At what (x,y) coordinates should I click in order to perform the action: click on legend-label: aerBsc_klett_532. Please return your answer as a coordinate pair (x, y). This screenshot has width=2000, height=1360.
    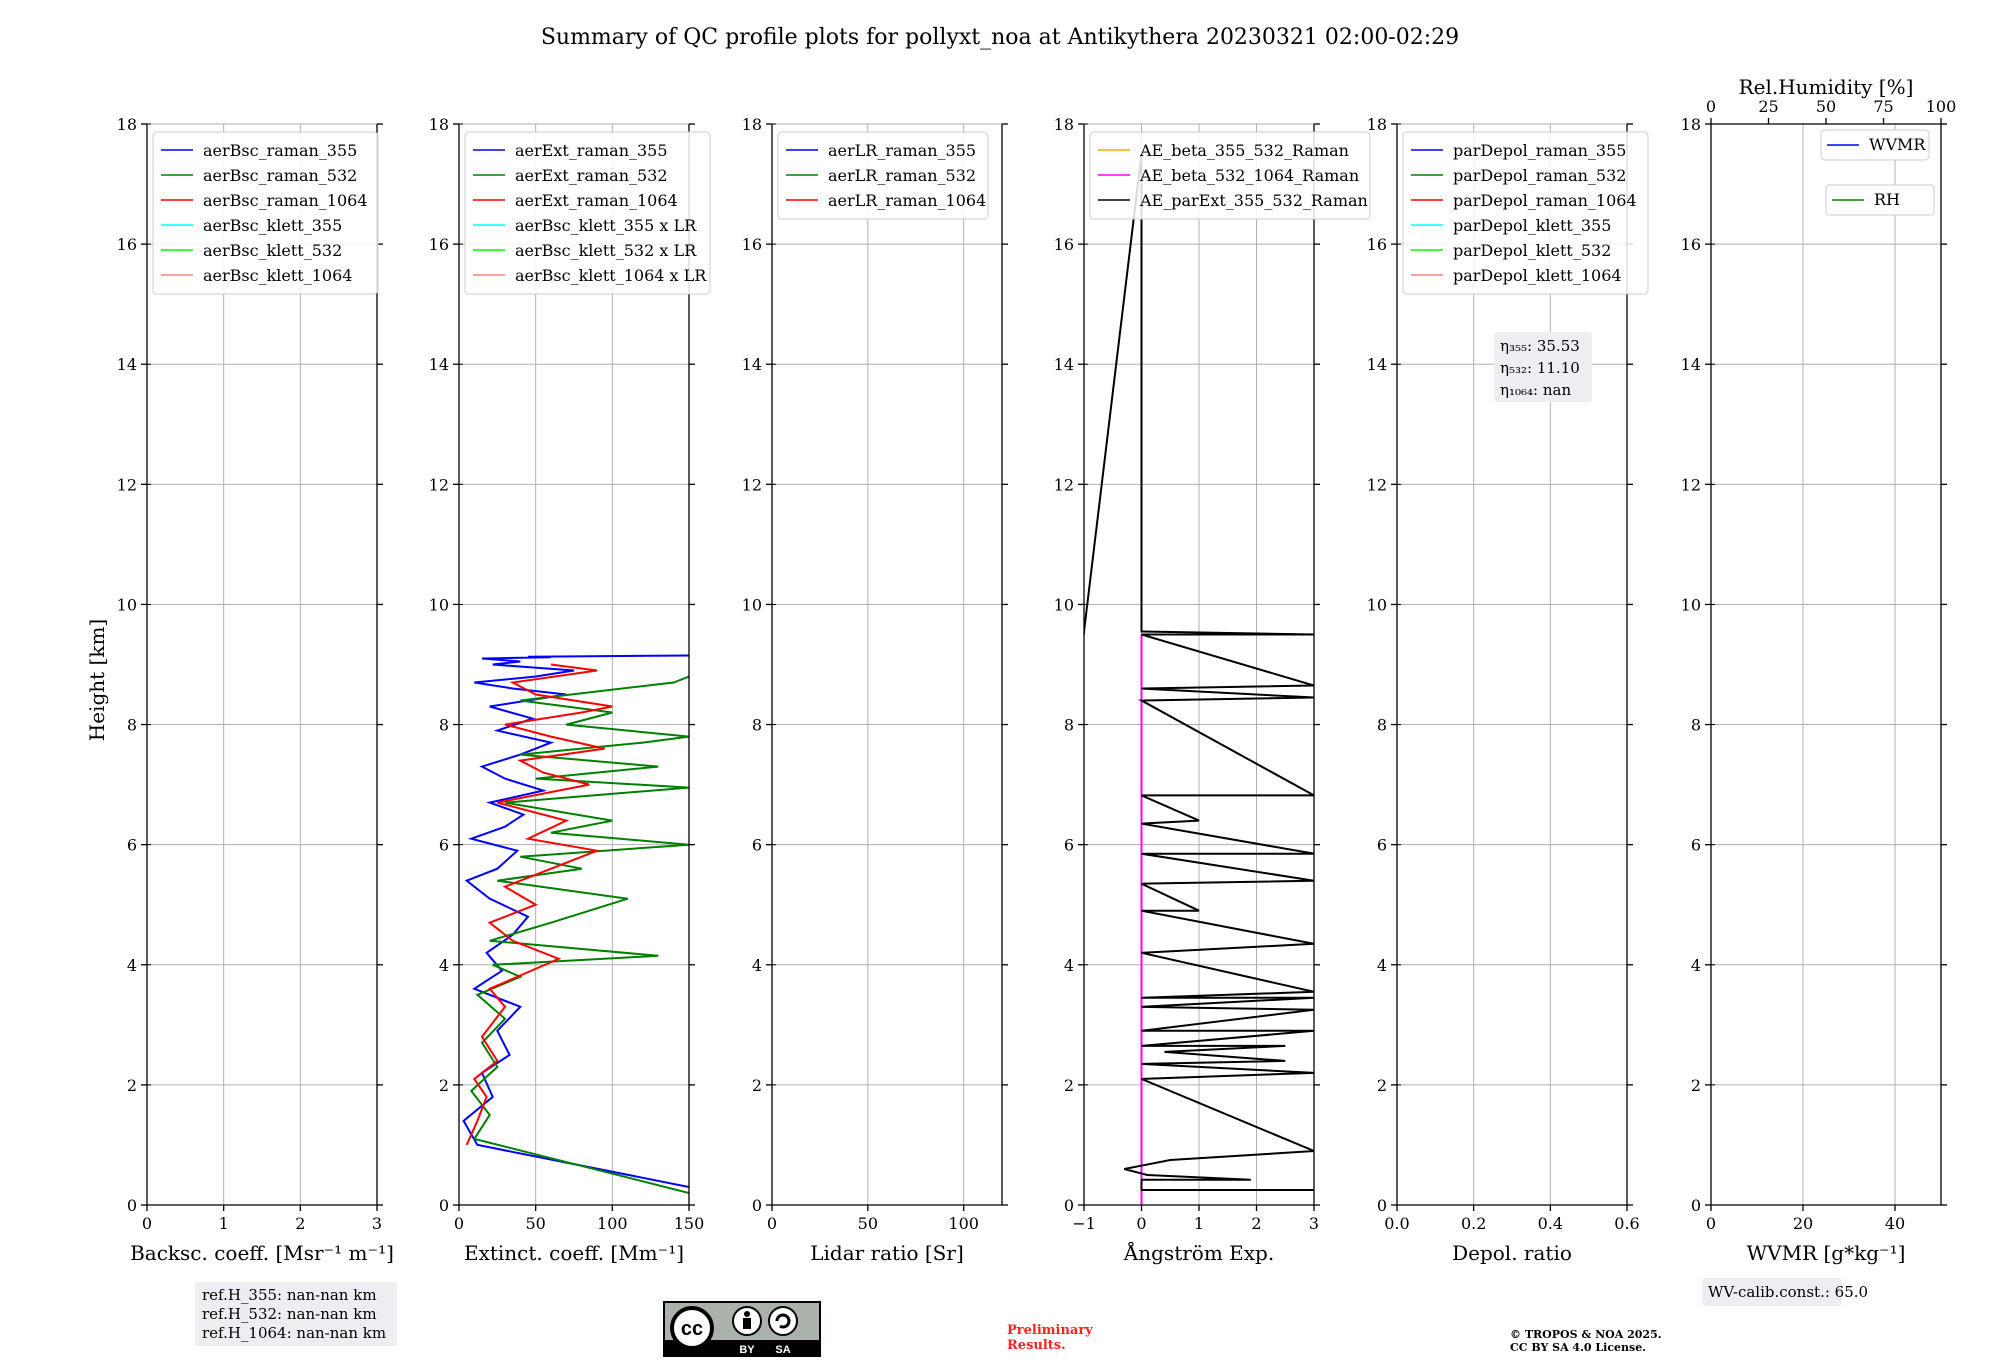
    Looking at the image, I should click on (272, 250).